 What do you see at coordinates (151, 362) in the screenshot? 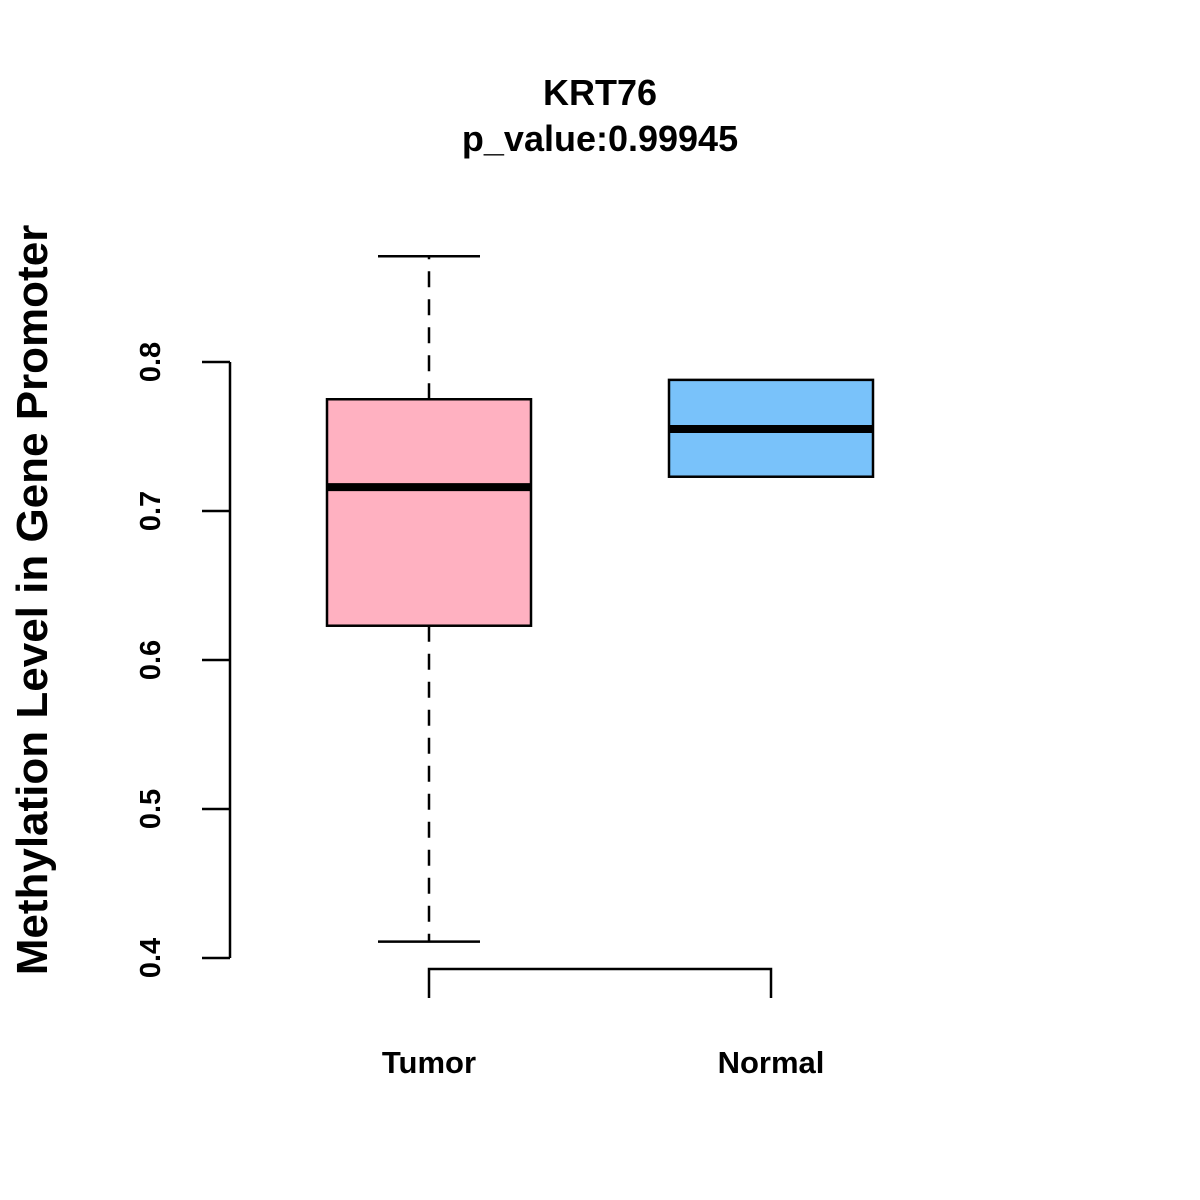
I see `y-tick-label: 0.8` at bounding box center [151, 362].